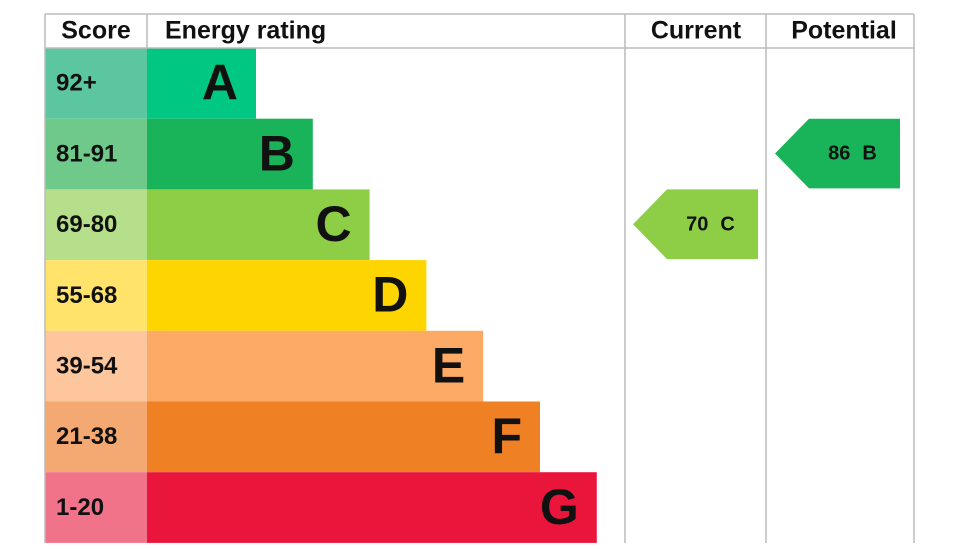  Describe the element at coordinates (844, 31) in the screenshot. I see `header-potential: Potential` at that location.